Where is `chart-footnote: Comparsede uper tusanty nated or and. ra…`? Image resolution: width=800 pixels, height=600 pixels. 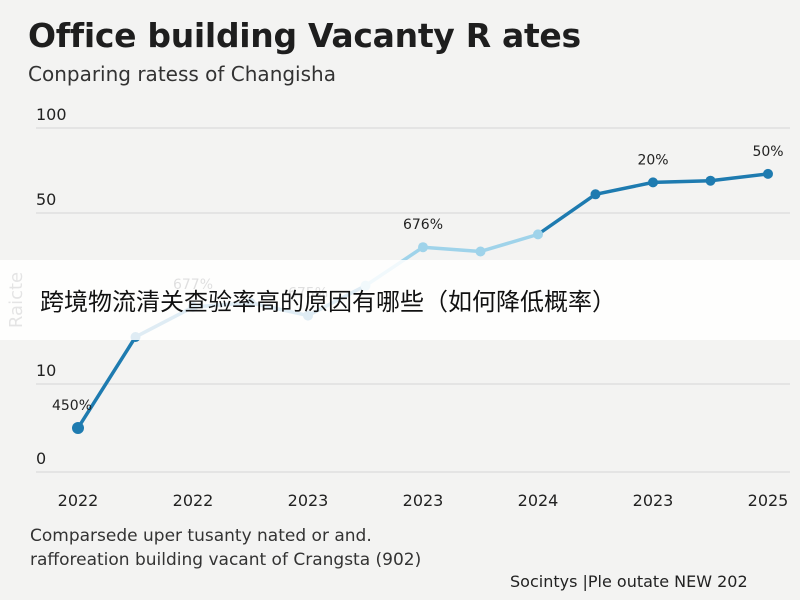
chart-footnote: Comparsede uper tusanty nated or and. ra… is located at coordinates (225, 548).